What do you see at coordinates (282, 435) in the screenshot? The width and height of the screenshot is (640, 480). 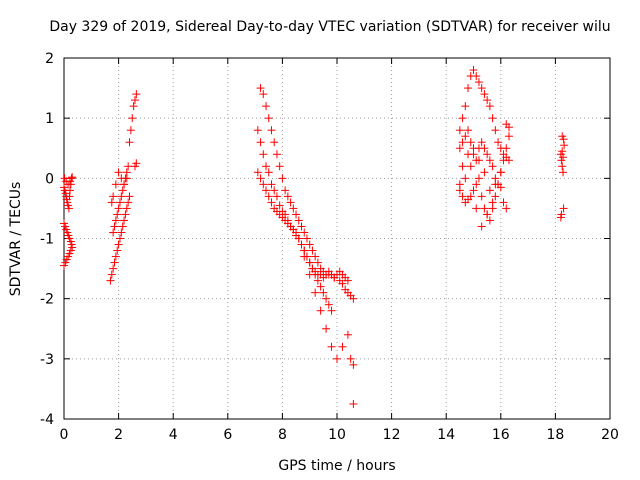 I see `x-tick-label: 8` at bounding box center [282, 435].